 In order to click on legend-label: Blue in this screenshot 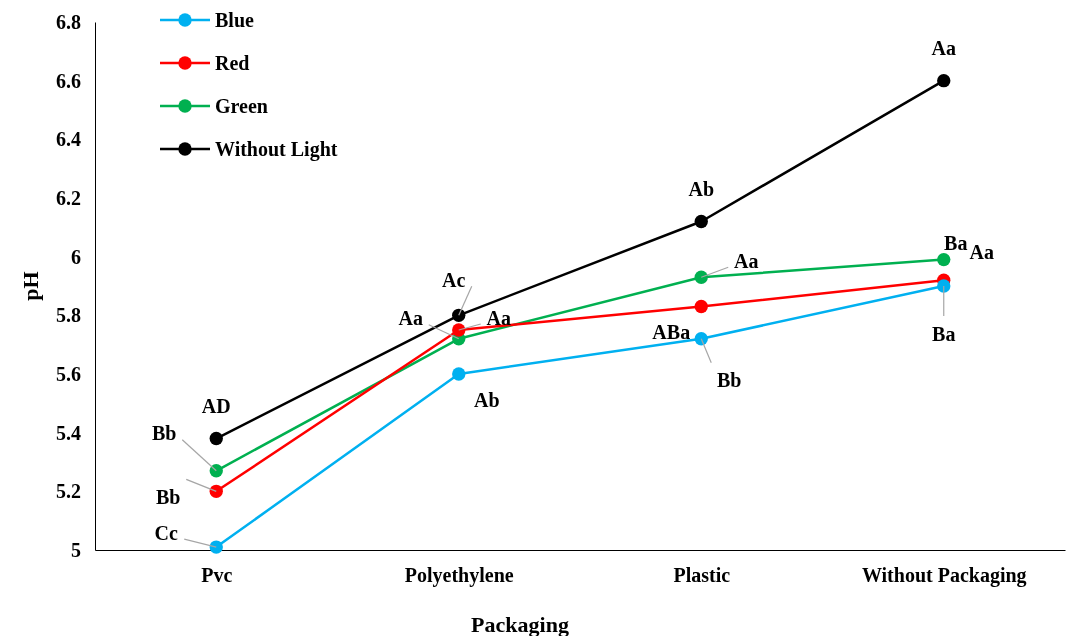, I will do `click(235, 20)`.